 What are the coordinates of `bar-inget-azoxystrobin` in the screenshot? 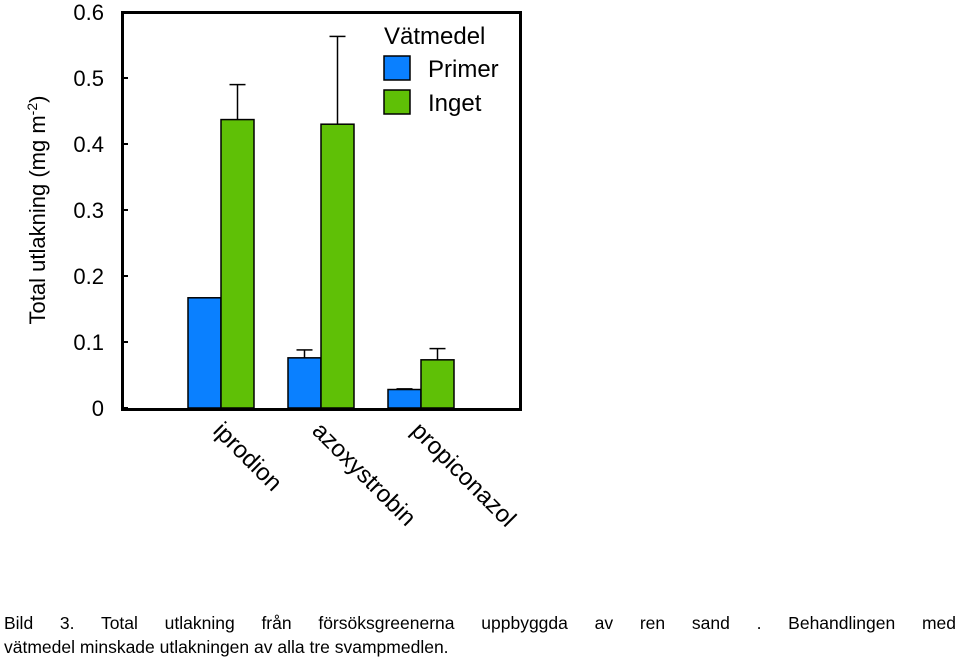 It's located at (337, 266).